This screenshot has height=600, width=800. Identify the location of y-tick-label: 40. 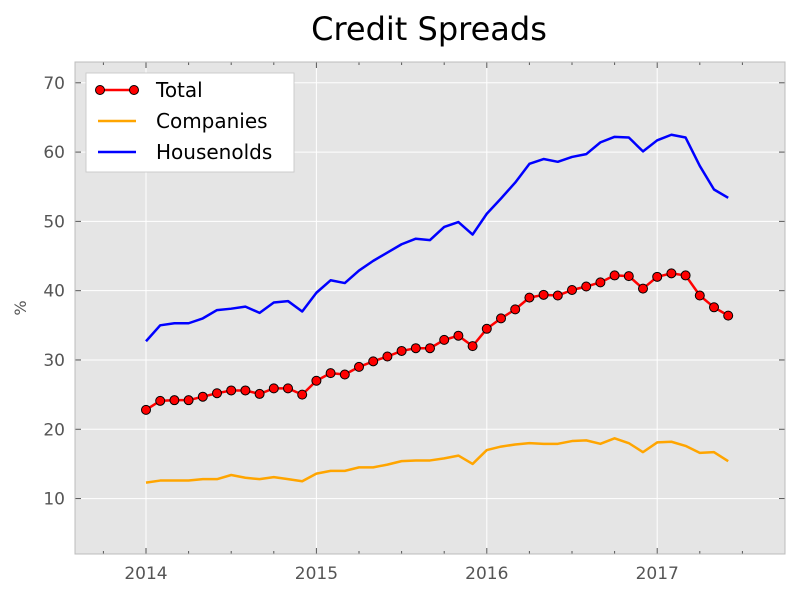
(54, 292).